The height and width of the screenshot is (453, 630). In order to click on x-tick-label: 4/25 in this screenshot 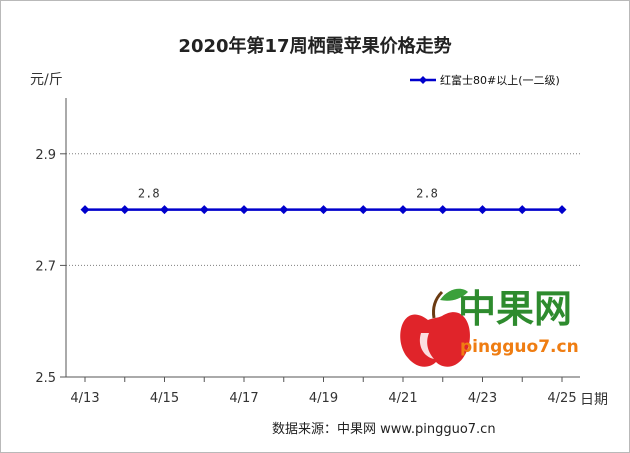, I will do `click(561, 398)`.